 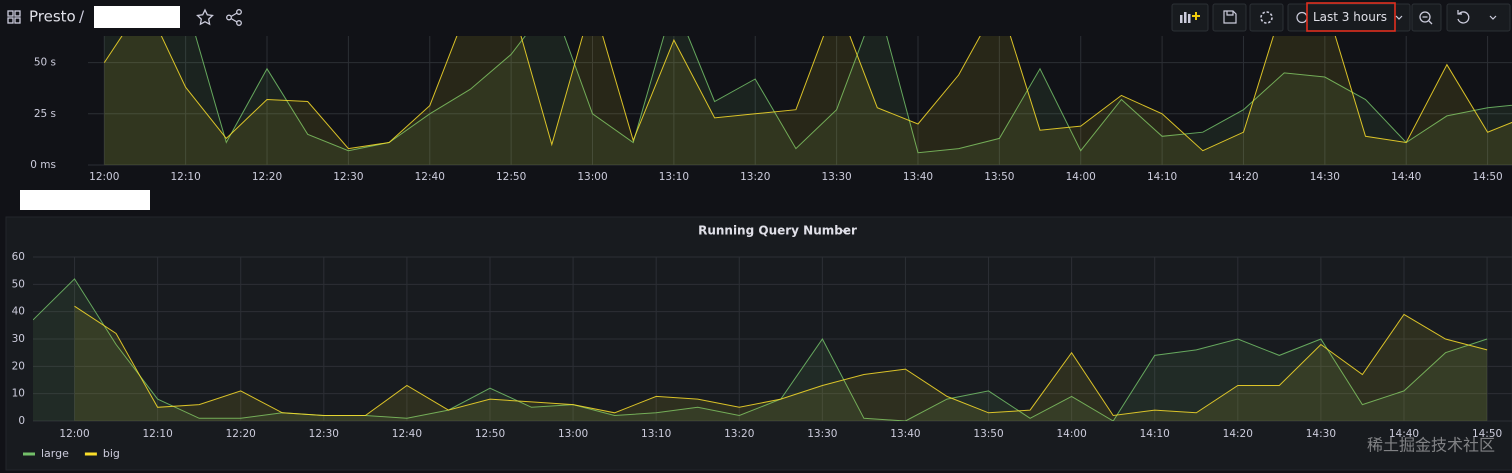 I want to click on settings-icon, so click(x=1266, y=17).